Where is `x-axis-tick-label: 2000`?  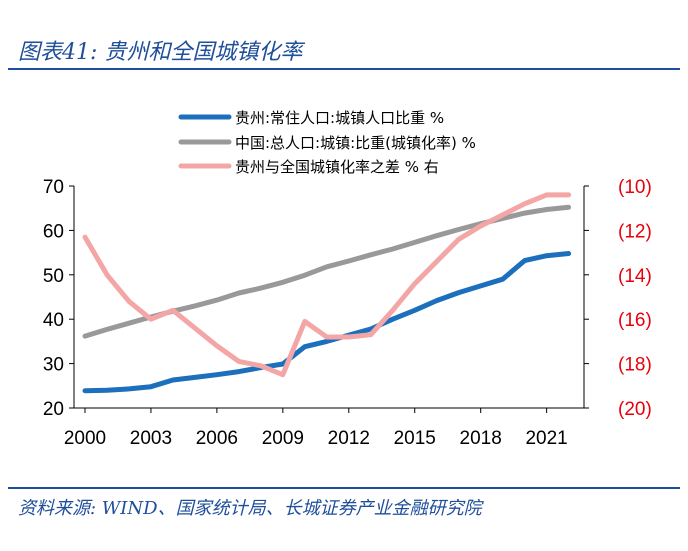
x-axis-tick-label: 2000 is located at coordinates (85, 438).